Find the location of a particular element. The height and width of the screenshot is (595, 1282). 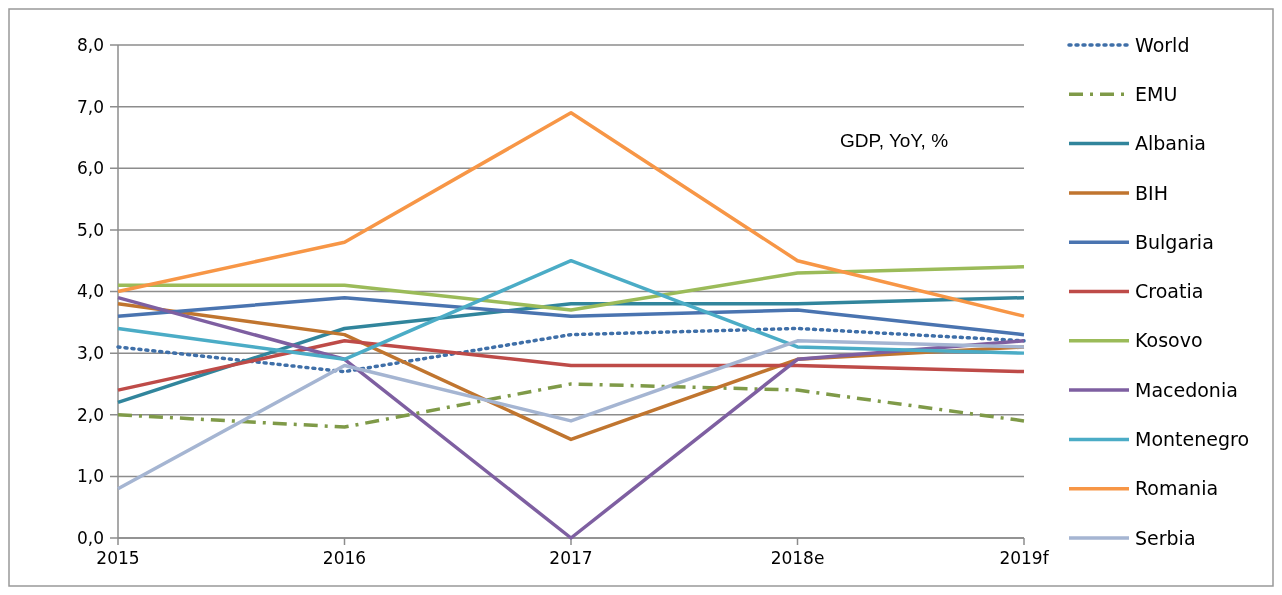

legend-label: EMU is located at coordinates (1156, 93).